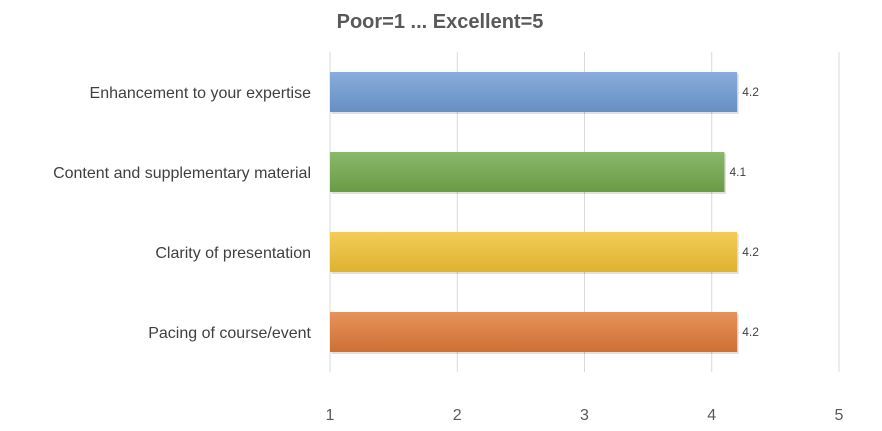 This screenshot has width=882, height=431. Describe the element at coordinates (457, 415) in the screenshot. I see `x-tick-label: 2` at that location.